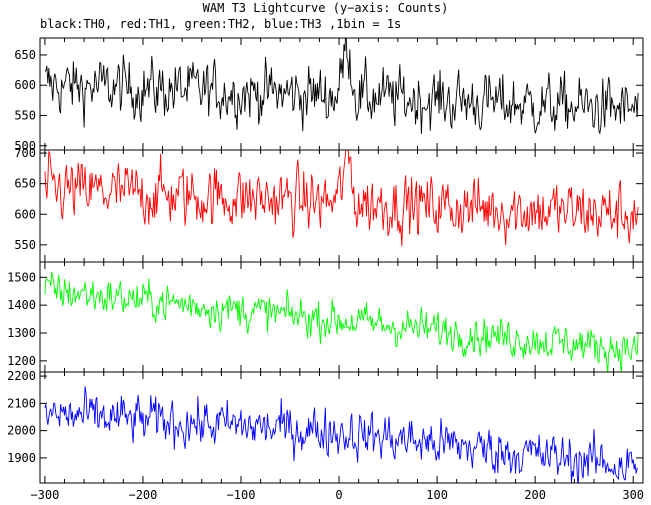 The height and width of the screenshot is (505, 651). I want to click on y-tick-label: 1200, so click(21, 361).